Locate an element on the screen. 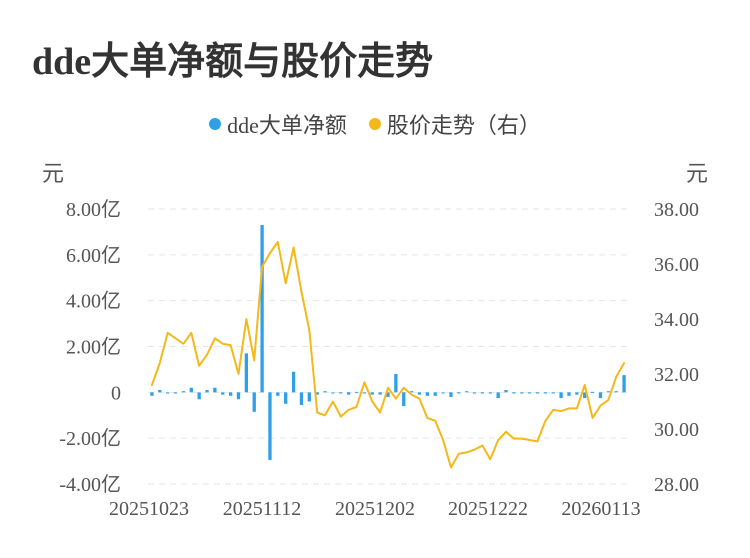 This screenshot has height=558, width=750. left-axis-unit: 元 is located at coordinates (53, 173).